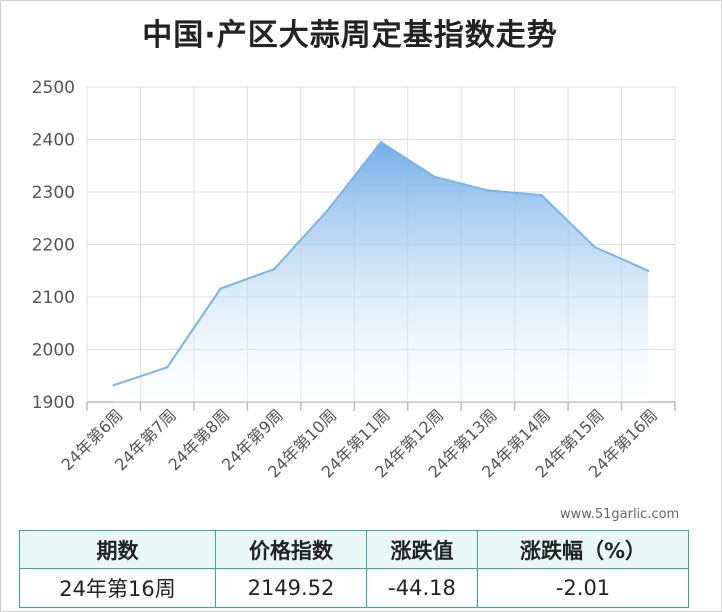  What do you see at coordinates (53, 403) in the screenshot?
I see `y-tick-label: 1900` at bounding box center [53, 403].